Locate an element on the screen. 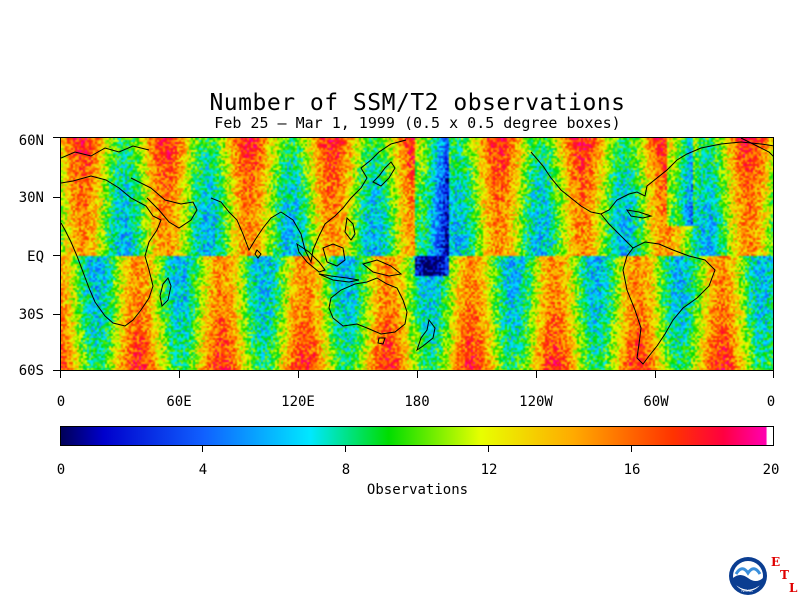 This screenshot has width=800, height=600. coastline-sumatra is located at coordinates (311, 257).